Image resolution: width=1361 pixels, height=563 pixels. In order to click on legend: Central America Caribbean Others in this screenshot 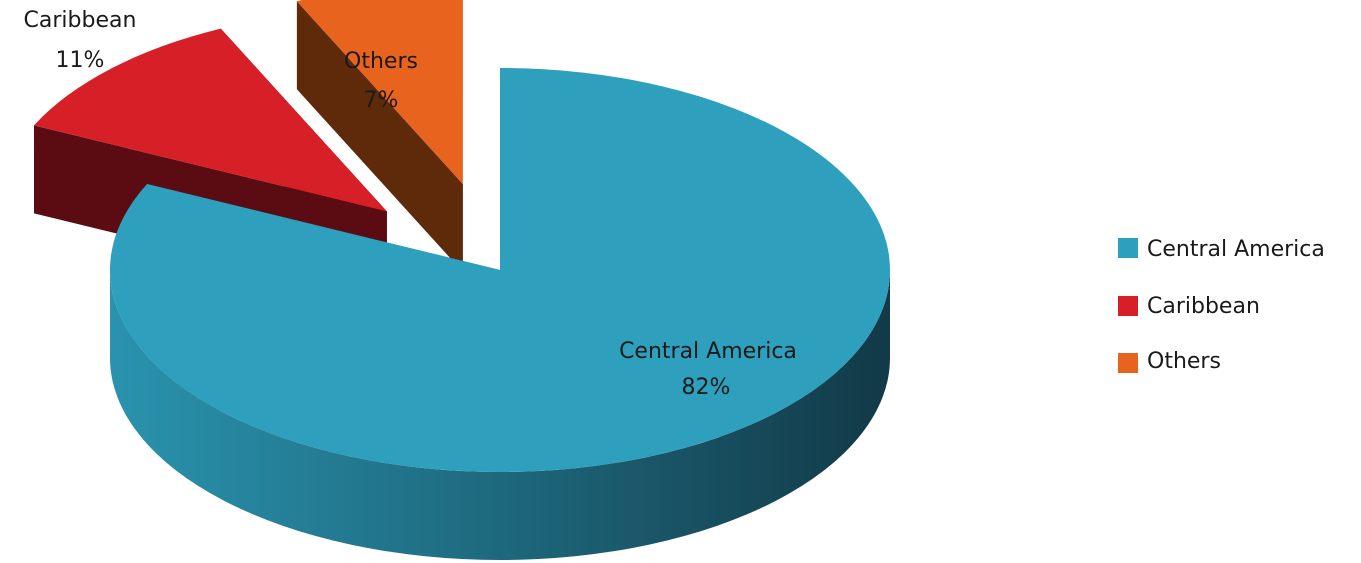, I will do `click(1221, 305)`.